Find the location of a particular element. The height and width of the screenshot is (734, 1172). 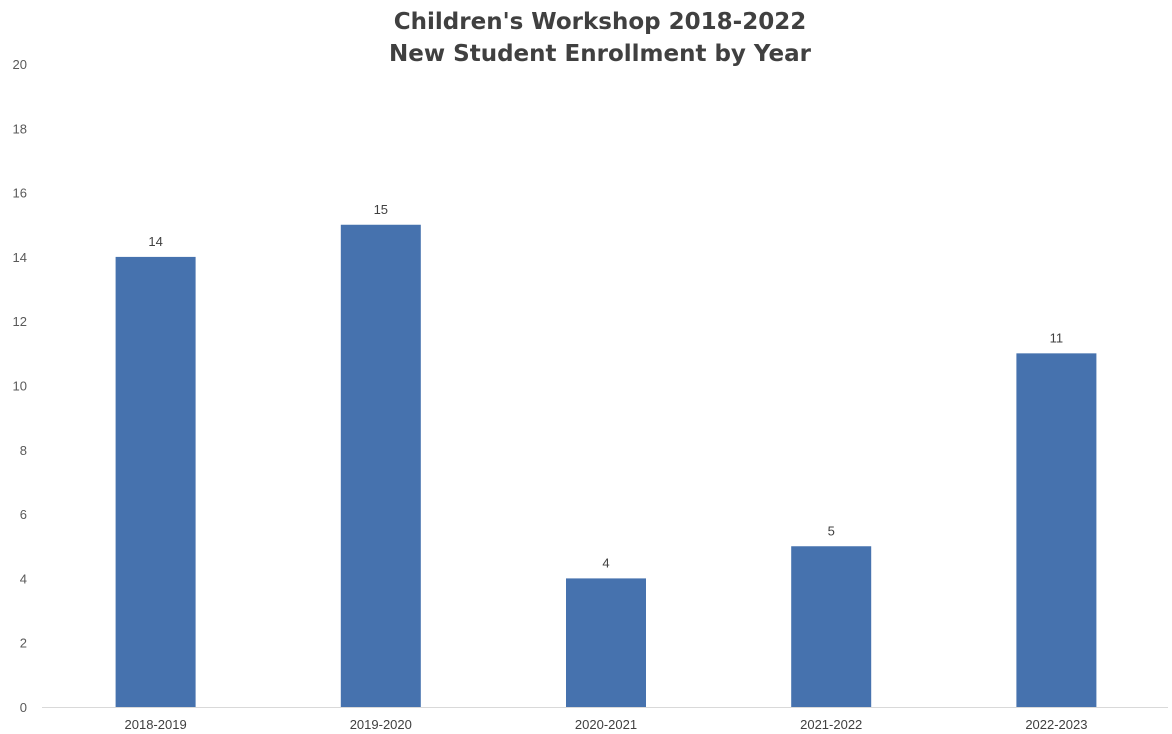

x-tick-label: 2019-2020 is located at coordinates (381, 724).